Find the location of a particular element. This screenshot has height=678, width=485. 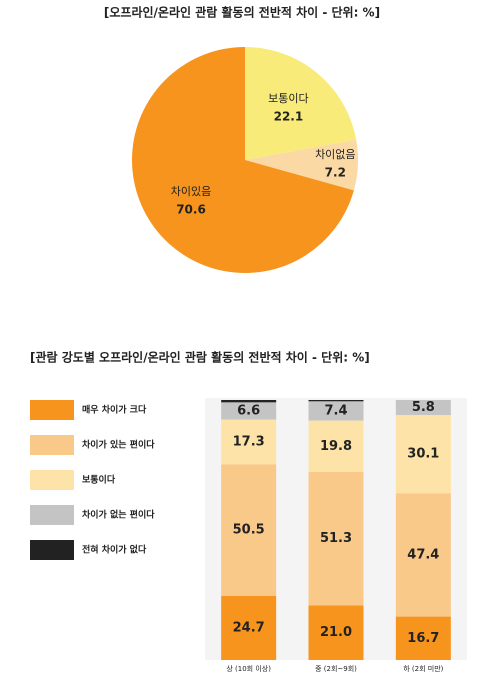

legend-label: 매우 차이가 크다 is located at coordinates (114, 410).